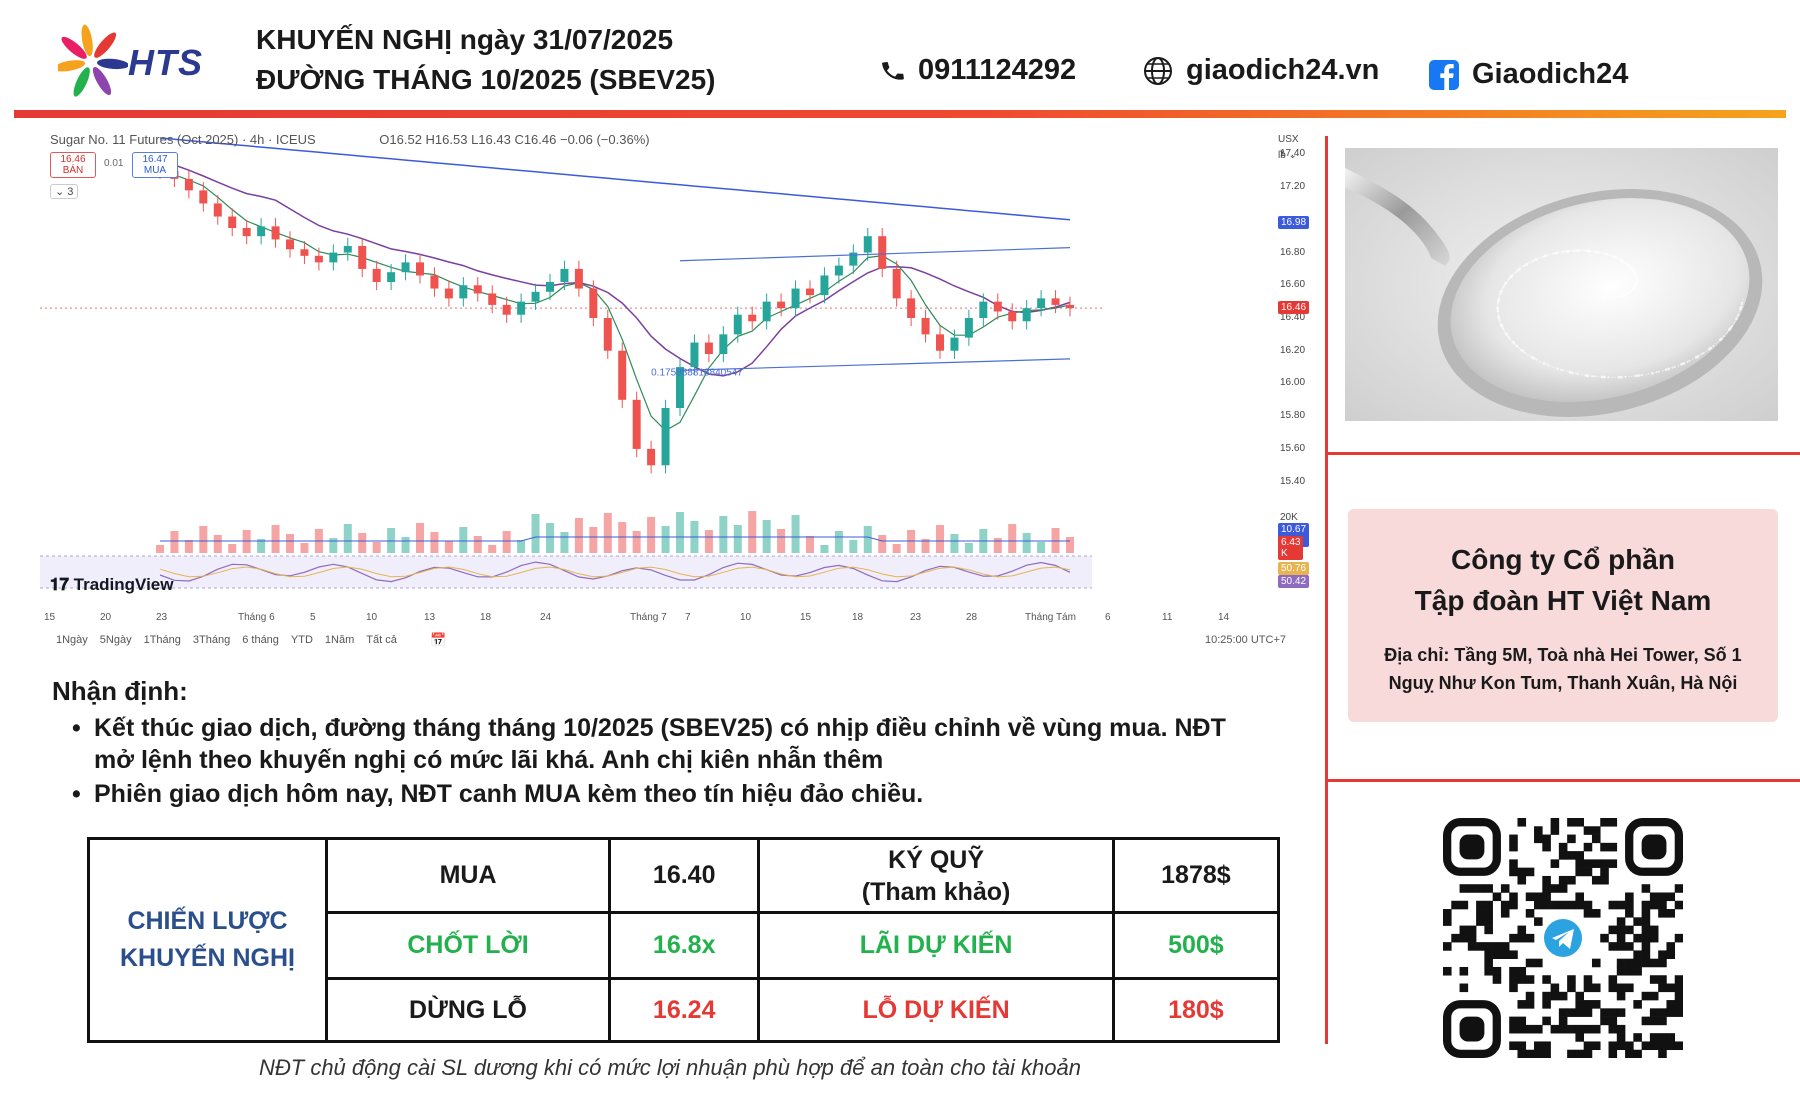  Describe the element at coordinates (1293, 317) in the screenshot. I see `price-tick-label: 16.40` at that location.